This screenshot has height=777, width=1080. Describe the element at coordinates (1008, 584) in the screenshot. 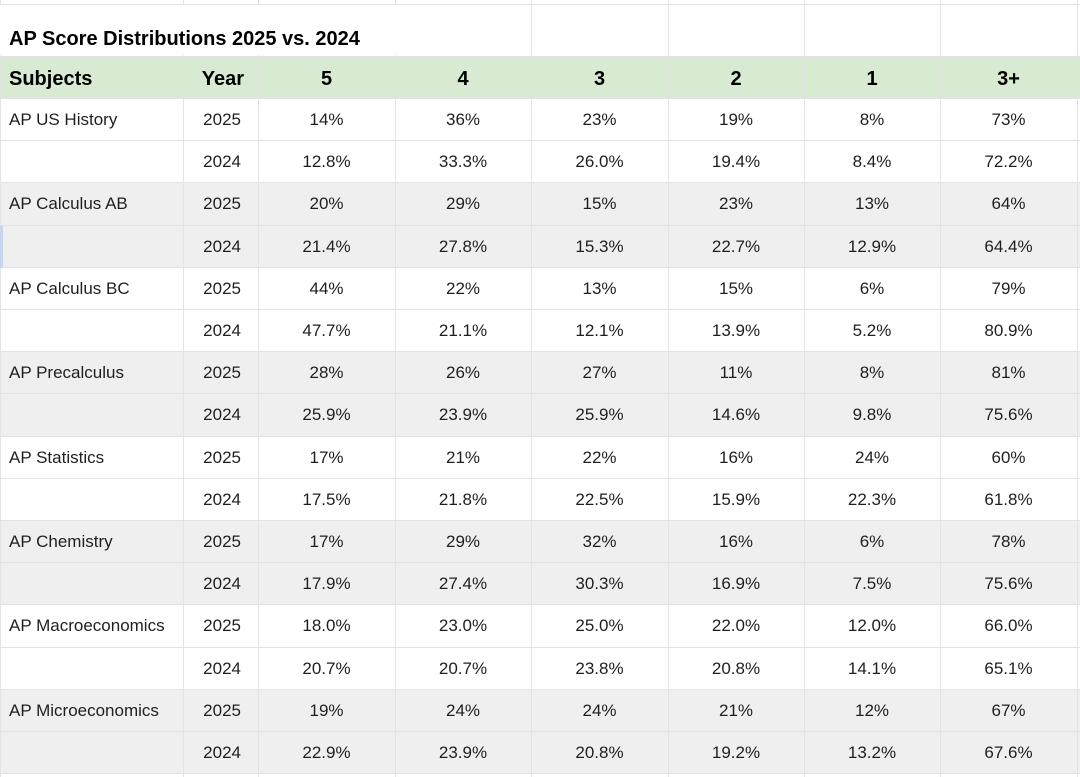

I see `value-cell: 75.6%` at that location.